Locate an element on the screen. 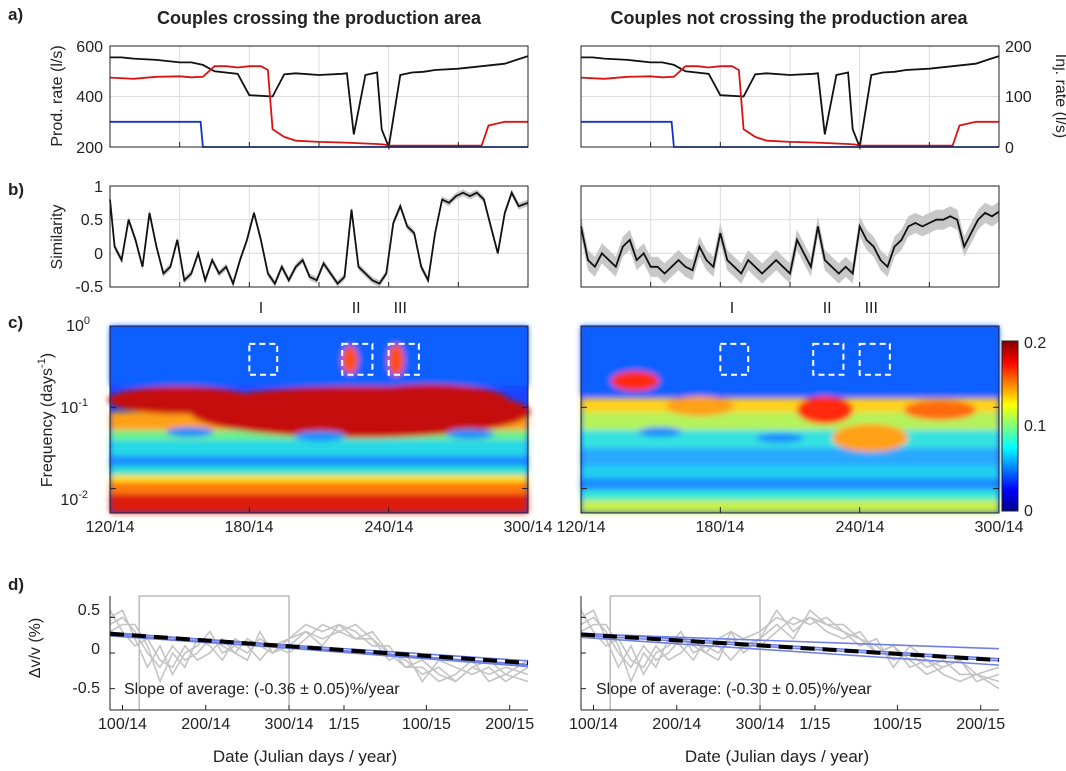 The image size is (1066, 771). slope-text-left: Slope of average: (-0.36 ± 0.05)%/year is located at coordinates (262, 689).